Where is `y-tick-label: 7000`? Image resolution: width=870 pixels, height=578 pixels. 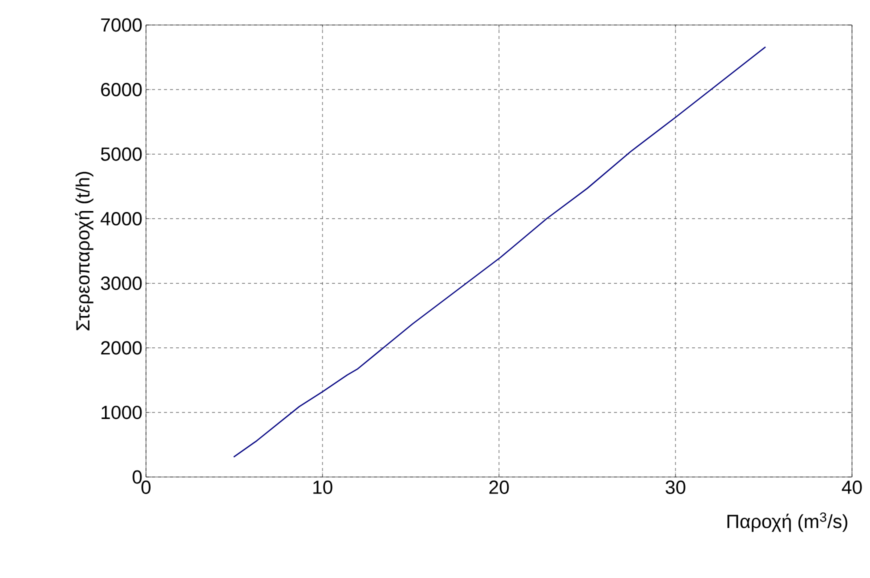
y-tick-label: 7000 is located at coordinates (121, 25).